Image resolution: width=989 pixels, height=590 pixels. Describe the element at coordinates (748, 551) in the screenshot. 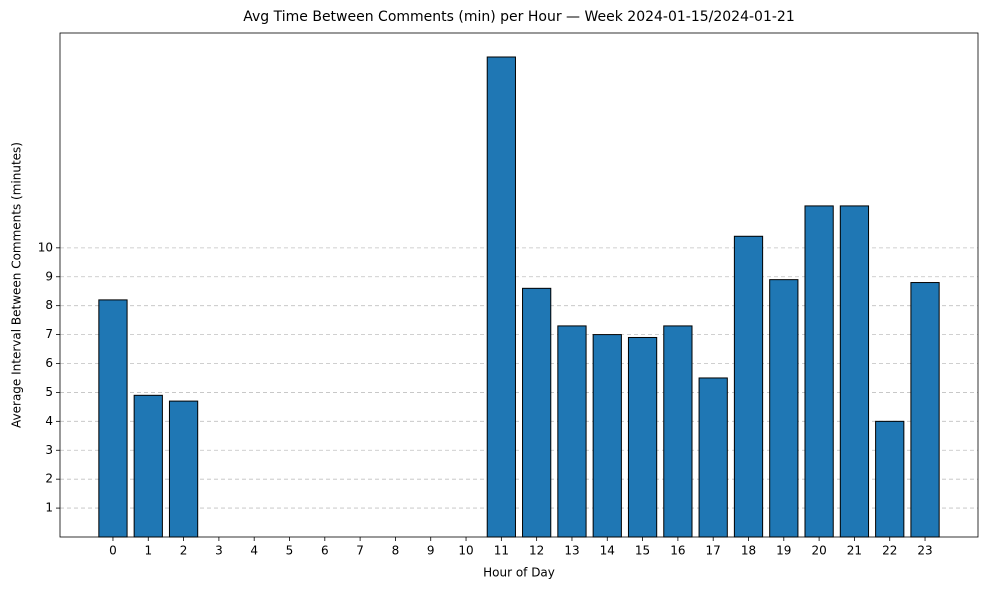

I see `x-tick-label: 18` at that location.